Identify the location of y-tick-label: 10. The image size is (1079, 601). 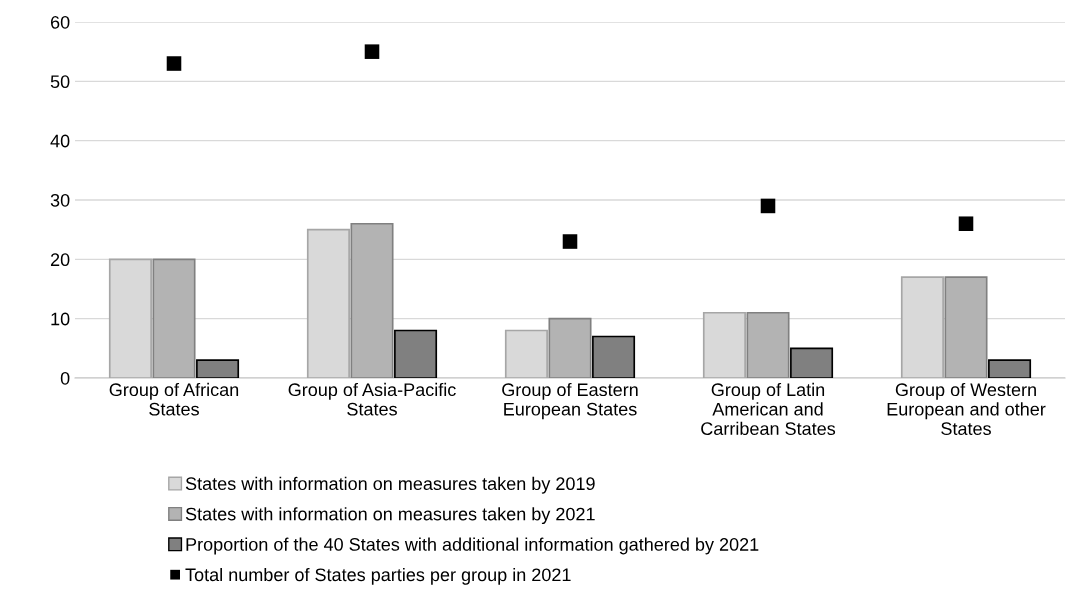
(60, 319).